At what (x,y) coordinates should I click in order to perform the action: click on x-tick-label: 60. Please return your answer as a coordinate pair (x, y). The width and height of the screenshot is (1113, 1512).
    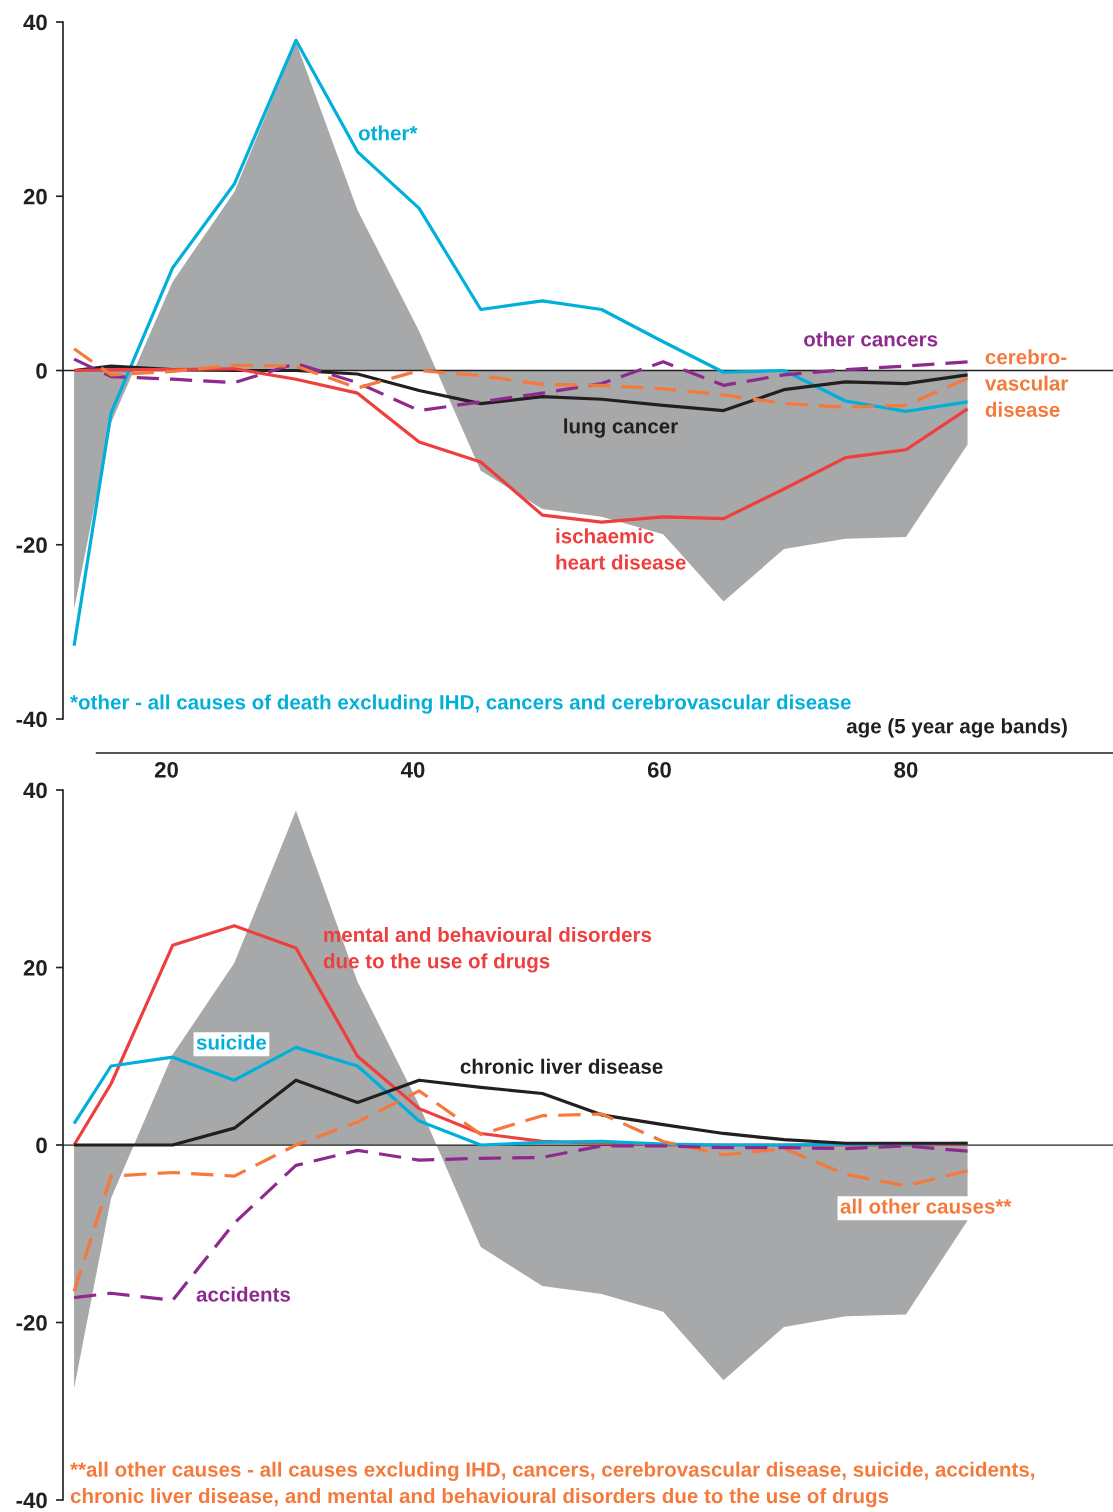
    Looking at the image, I should click on (659, 769).